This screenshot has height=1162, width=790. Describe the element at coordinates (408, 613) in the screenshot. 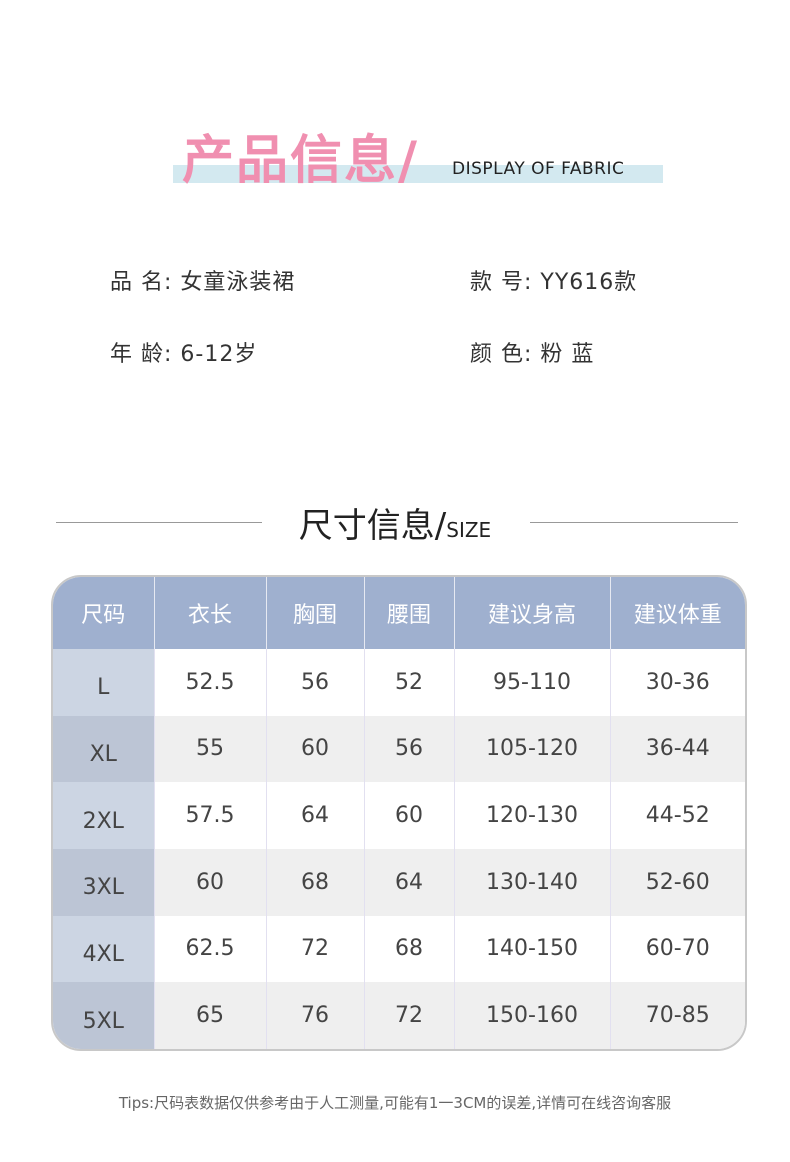

I see `column-header: 腰围` at that location.